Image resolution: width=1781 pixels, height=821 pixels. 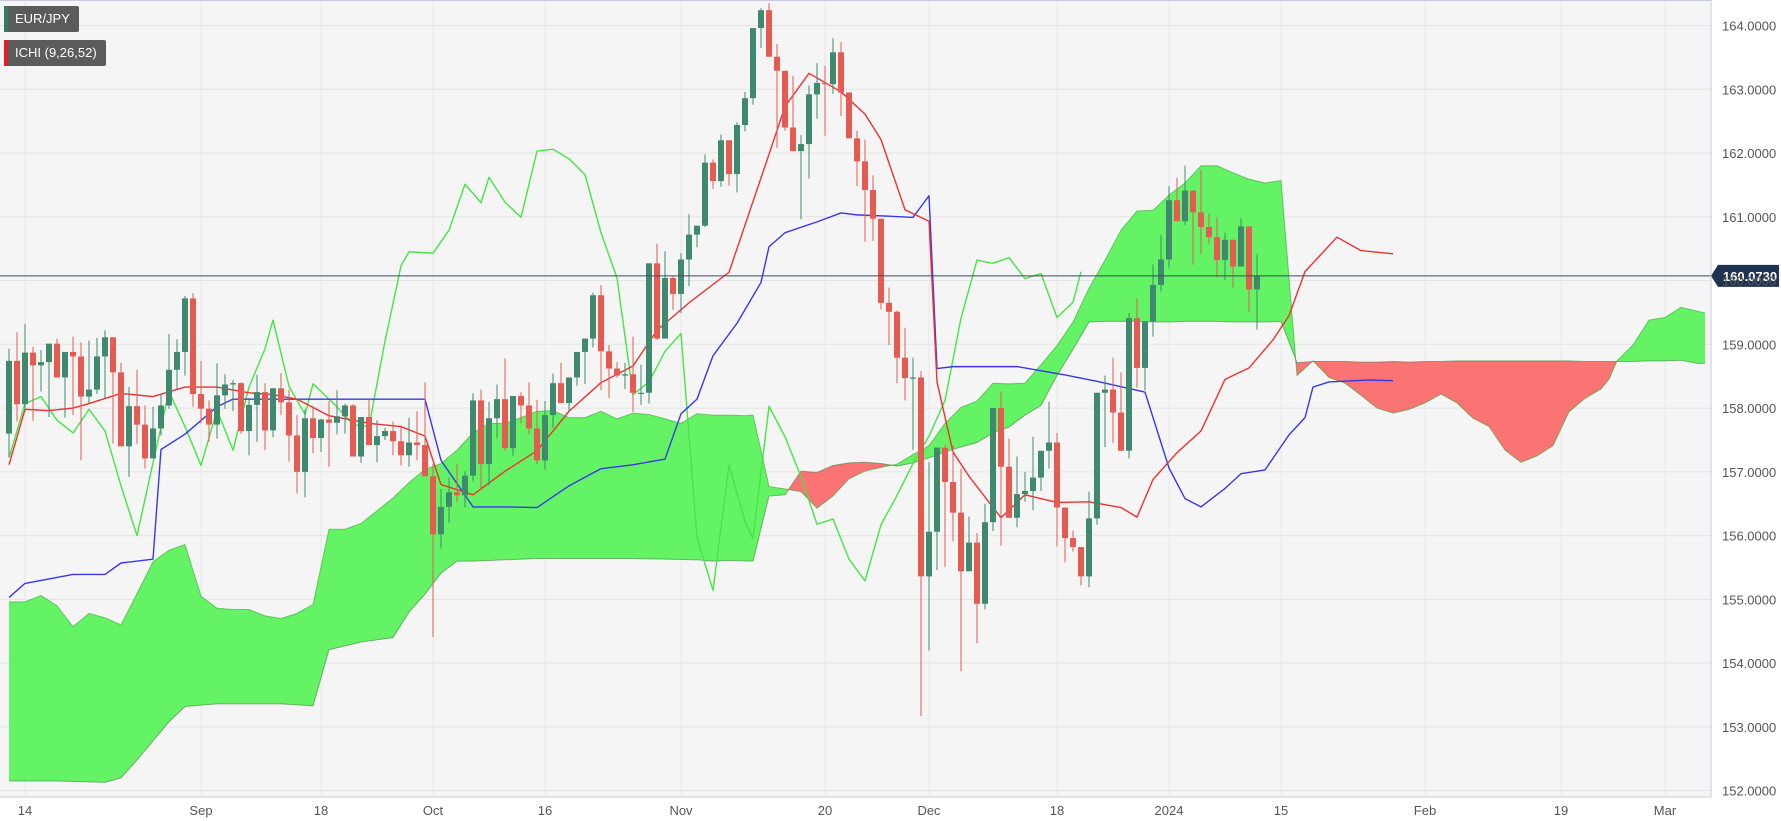 What do you see at coordinates (41, 19) in the screenshot?
I see `symbol-badge: EUR/JPY` at bounding box center [41, 19].